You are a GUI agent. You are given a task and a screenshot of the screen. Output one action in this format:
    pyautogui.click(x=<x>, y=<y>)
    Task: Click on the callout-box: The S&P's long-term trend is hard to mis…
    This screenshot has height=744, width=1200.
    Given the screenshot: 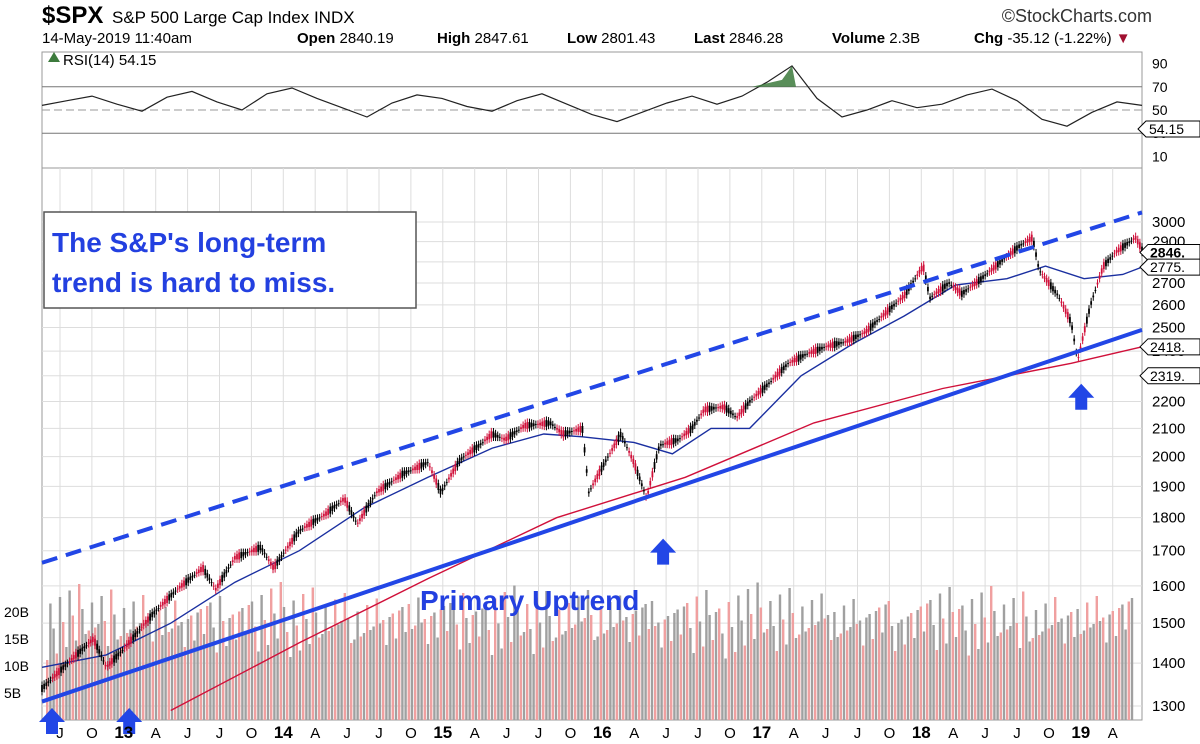 What is the action you would take?
    pyautogui.click(x=230, y=260)
    